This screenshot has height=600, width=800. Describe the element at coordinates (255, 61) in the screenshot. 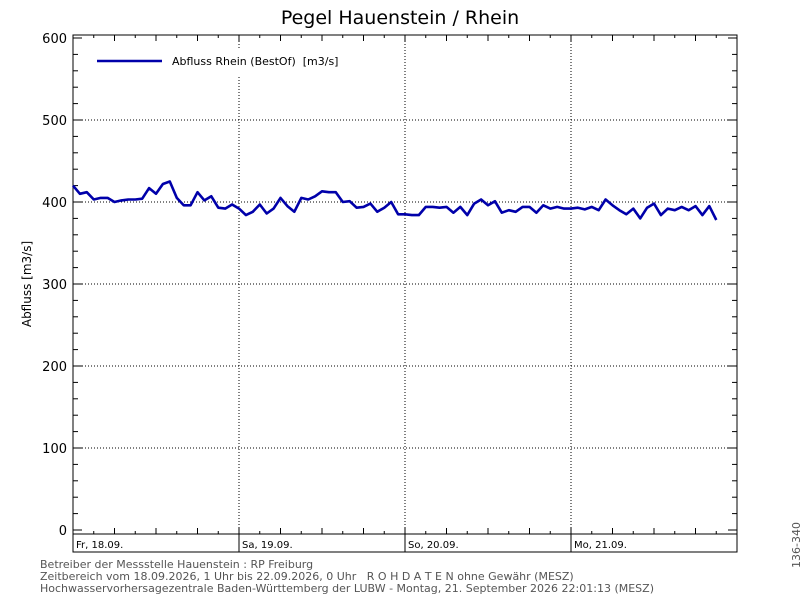

I see `legend-label: Abfluss Rhein (BestOf) [m3/s]` at that location.